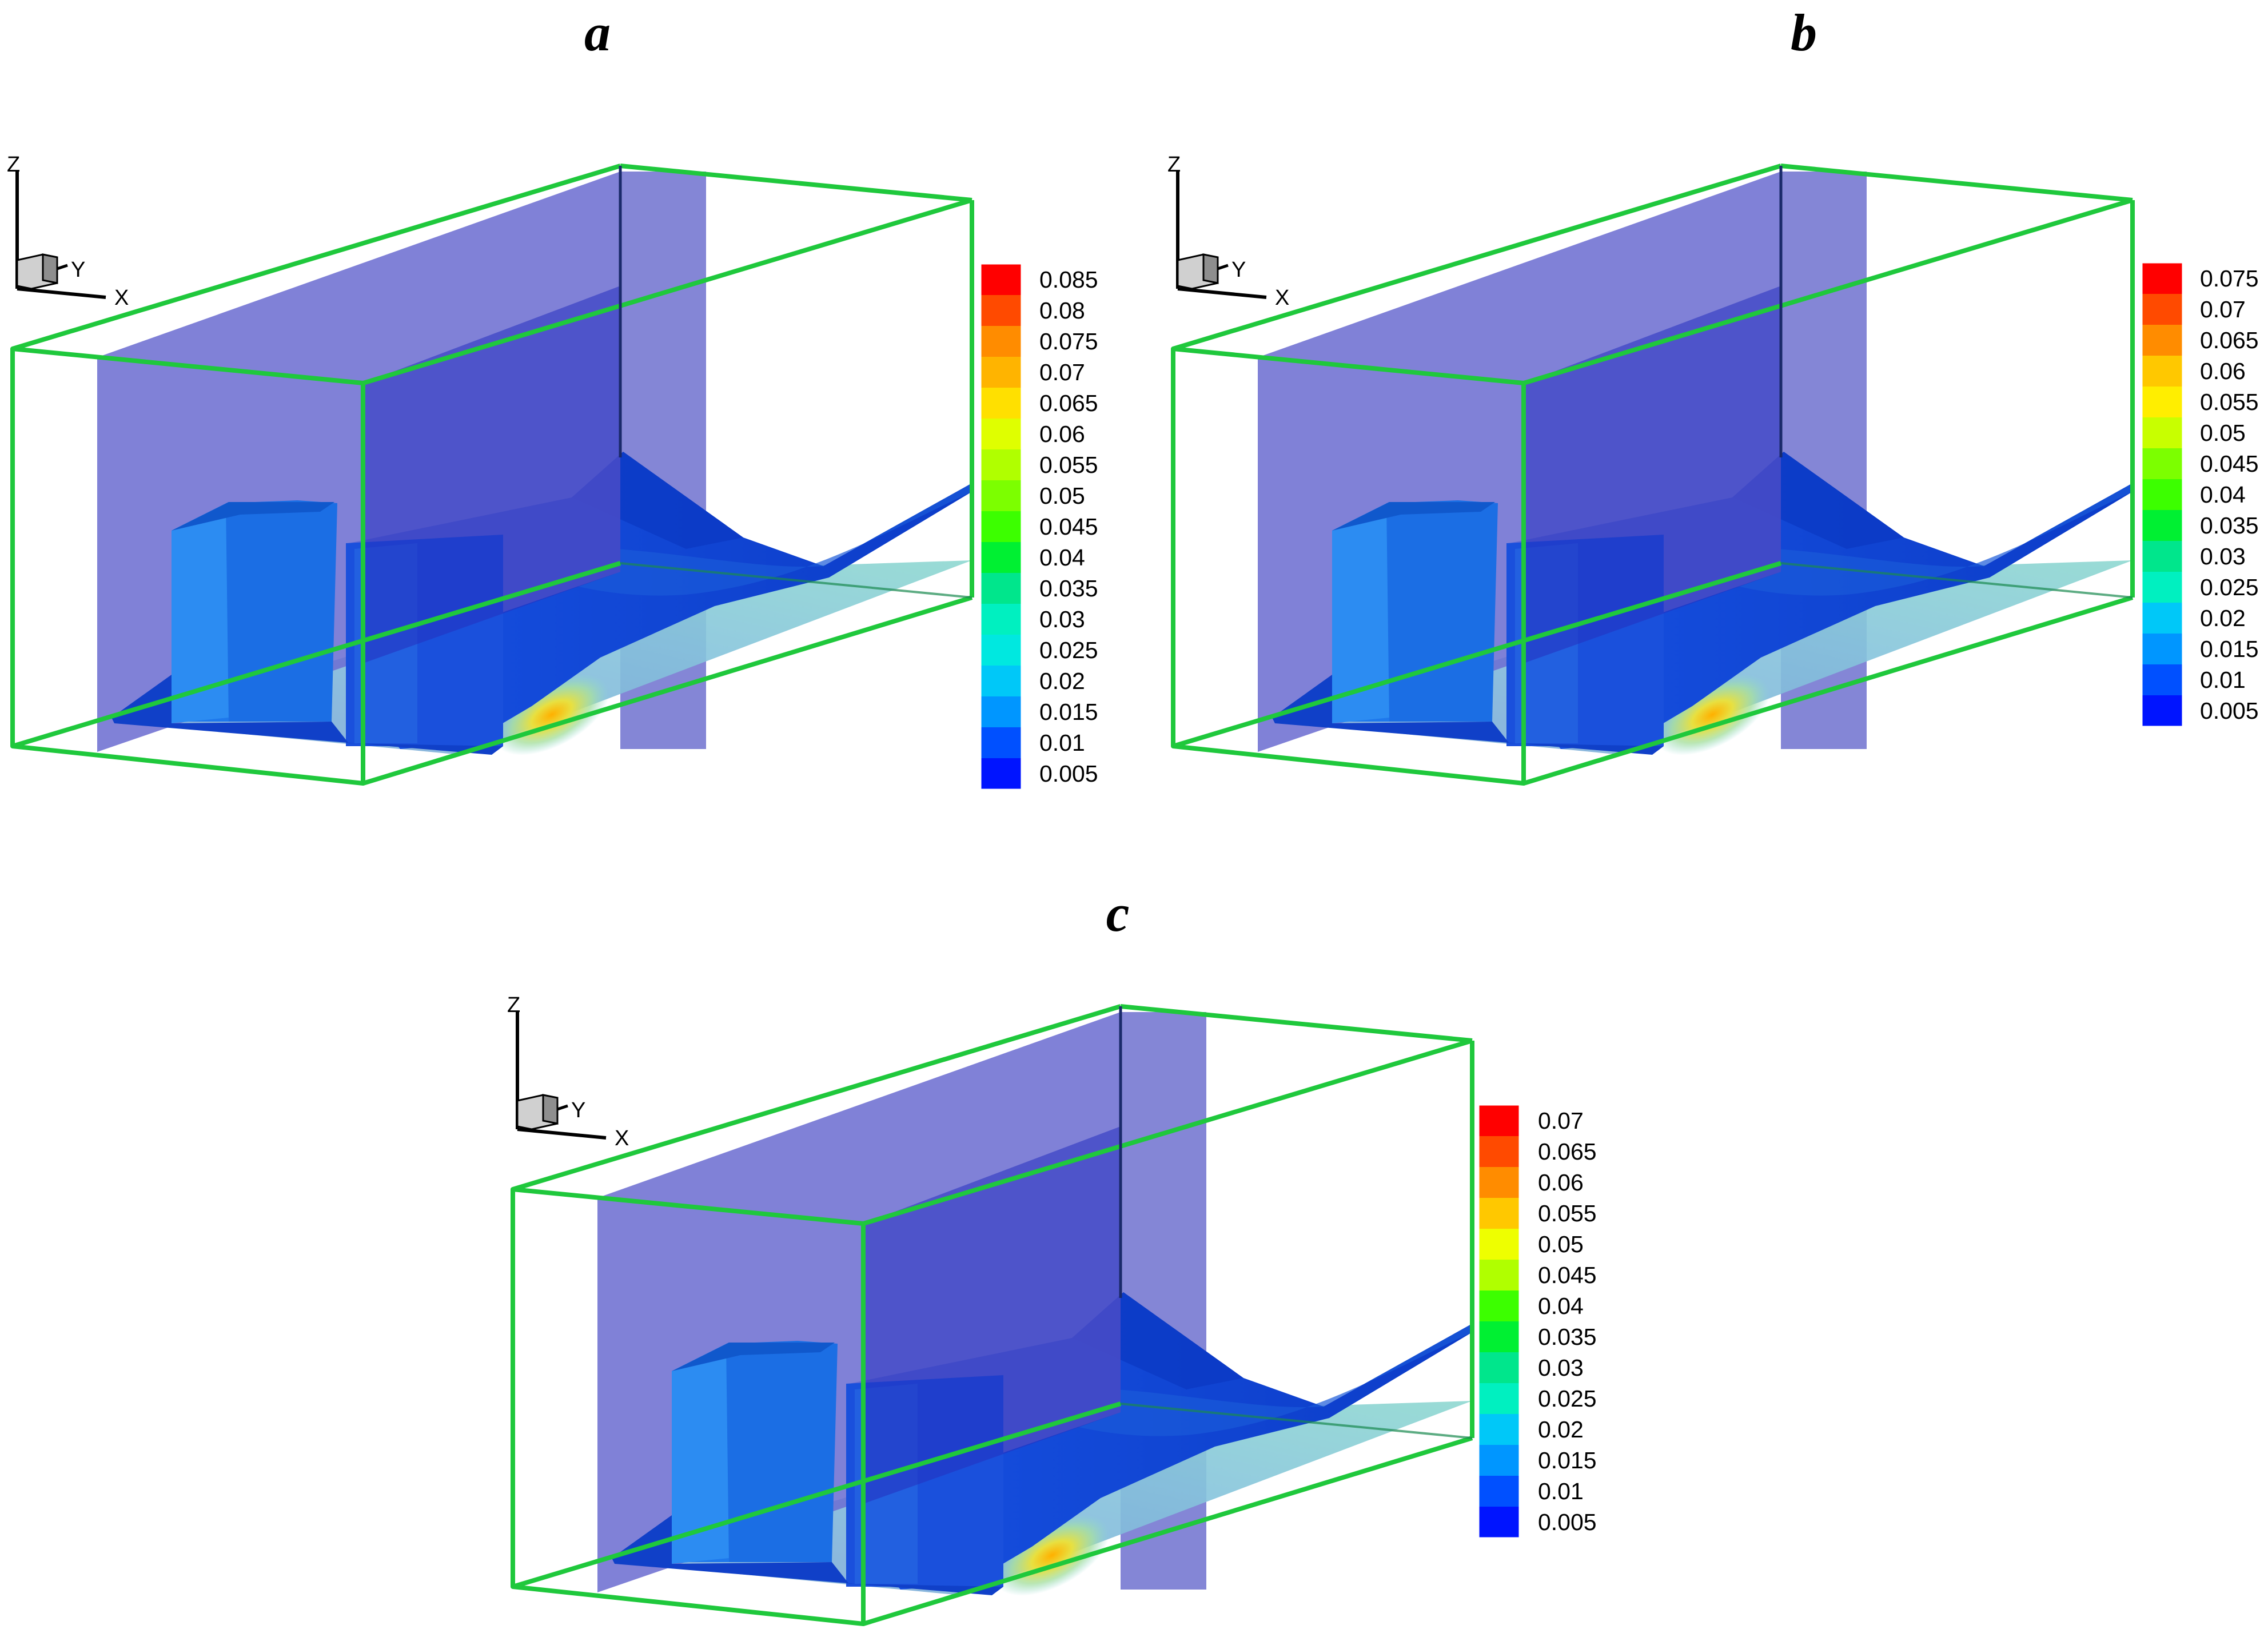  I want to click on panel-c-legend-tick: 0.045, so click(1567, 1275).